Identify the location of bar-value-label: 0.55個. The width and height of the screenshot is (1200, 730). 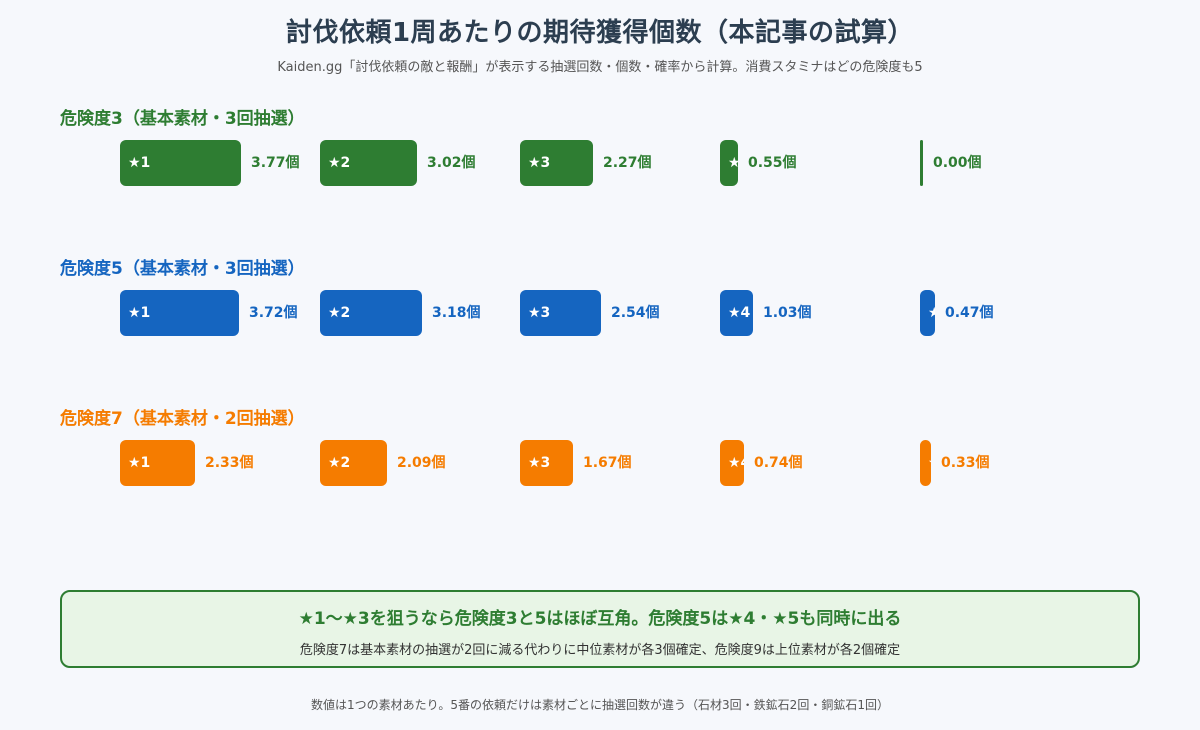
(772, 163).